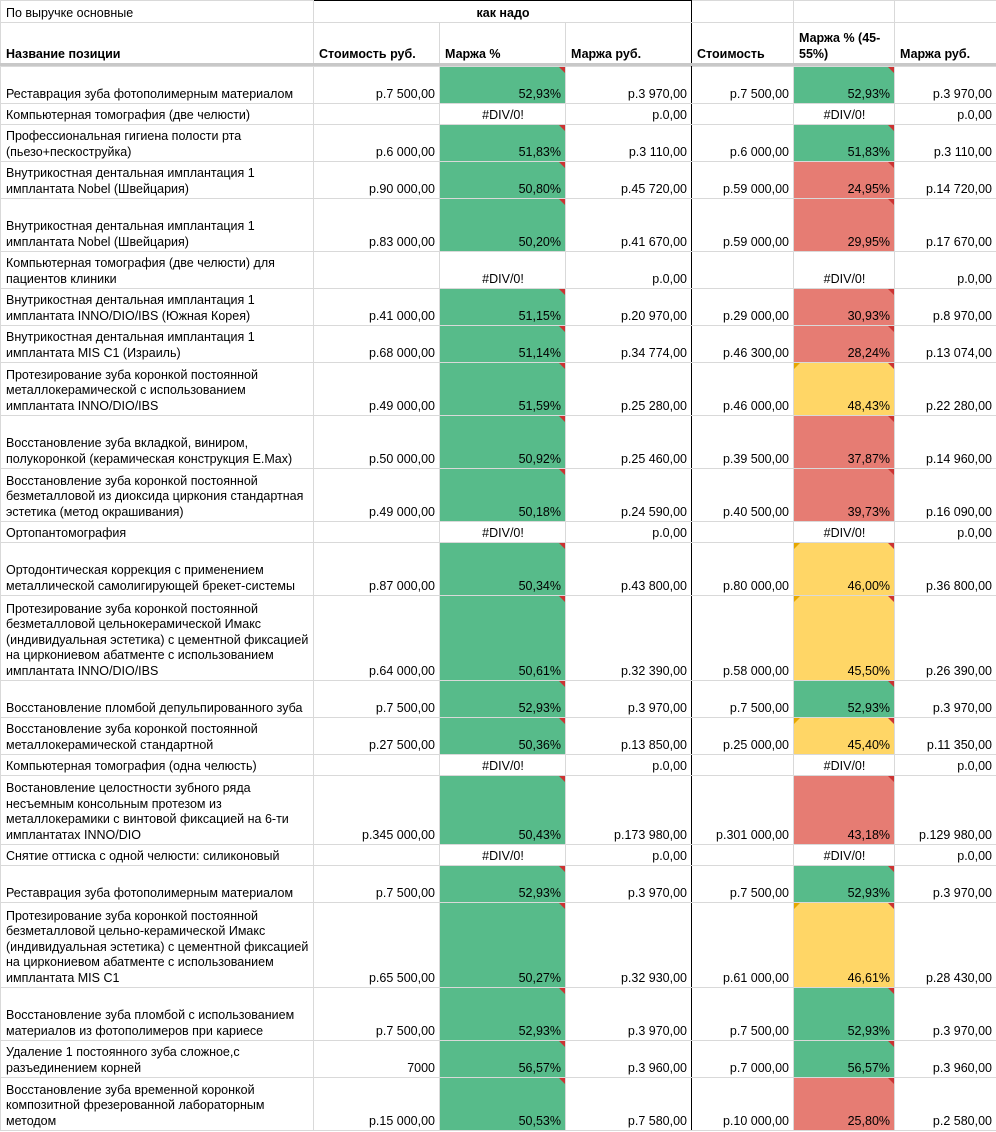  Describe the element at coordinates (376, 569) in the screenshot. I see `cell-cost-1: р.87 000,00` at that location.